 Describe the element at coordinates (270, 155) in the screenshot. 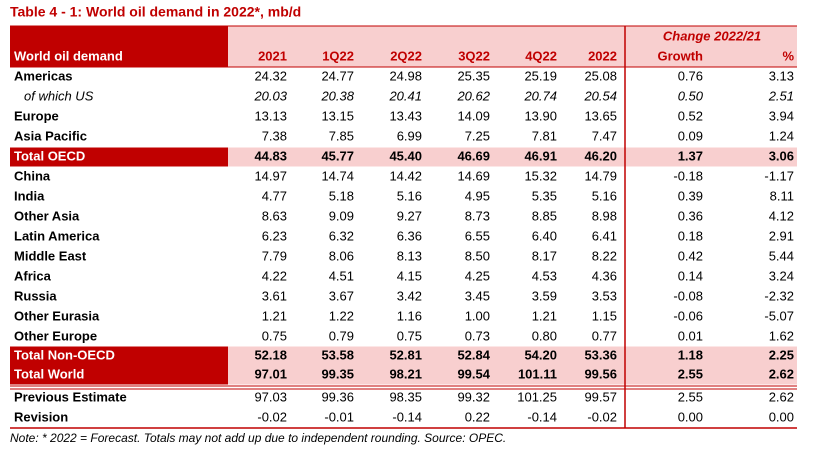

I see `cell-value: 44.83` at that location.